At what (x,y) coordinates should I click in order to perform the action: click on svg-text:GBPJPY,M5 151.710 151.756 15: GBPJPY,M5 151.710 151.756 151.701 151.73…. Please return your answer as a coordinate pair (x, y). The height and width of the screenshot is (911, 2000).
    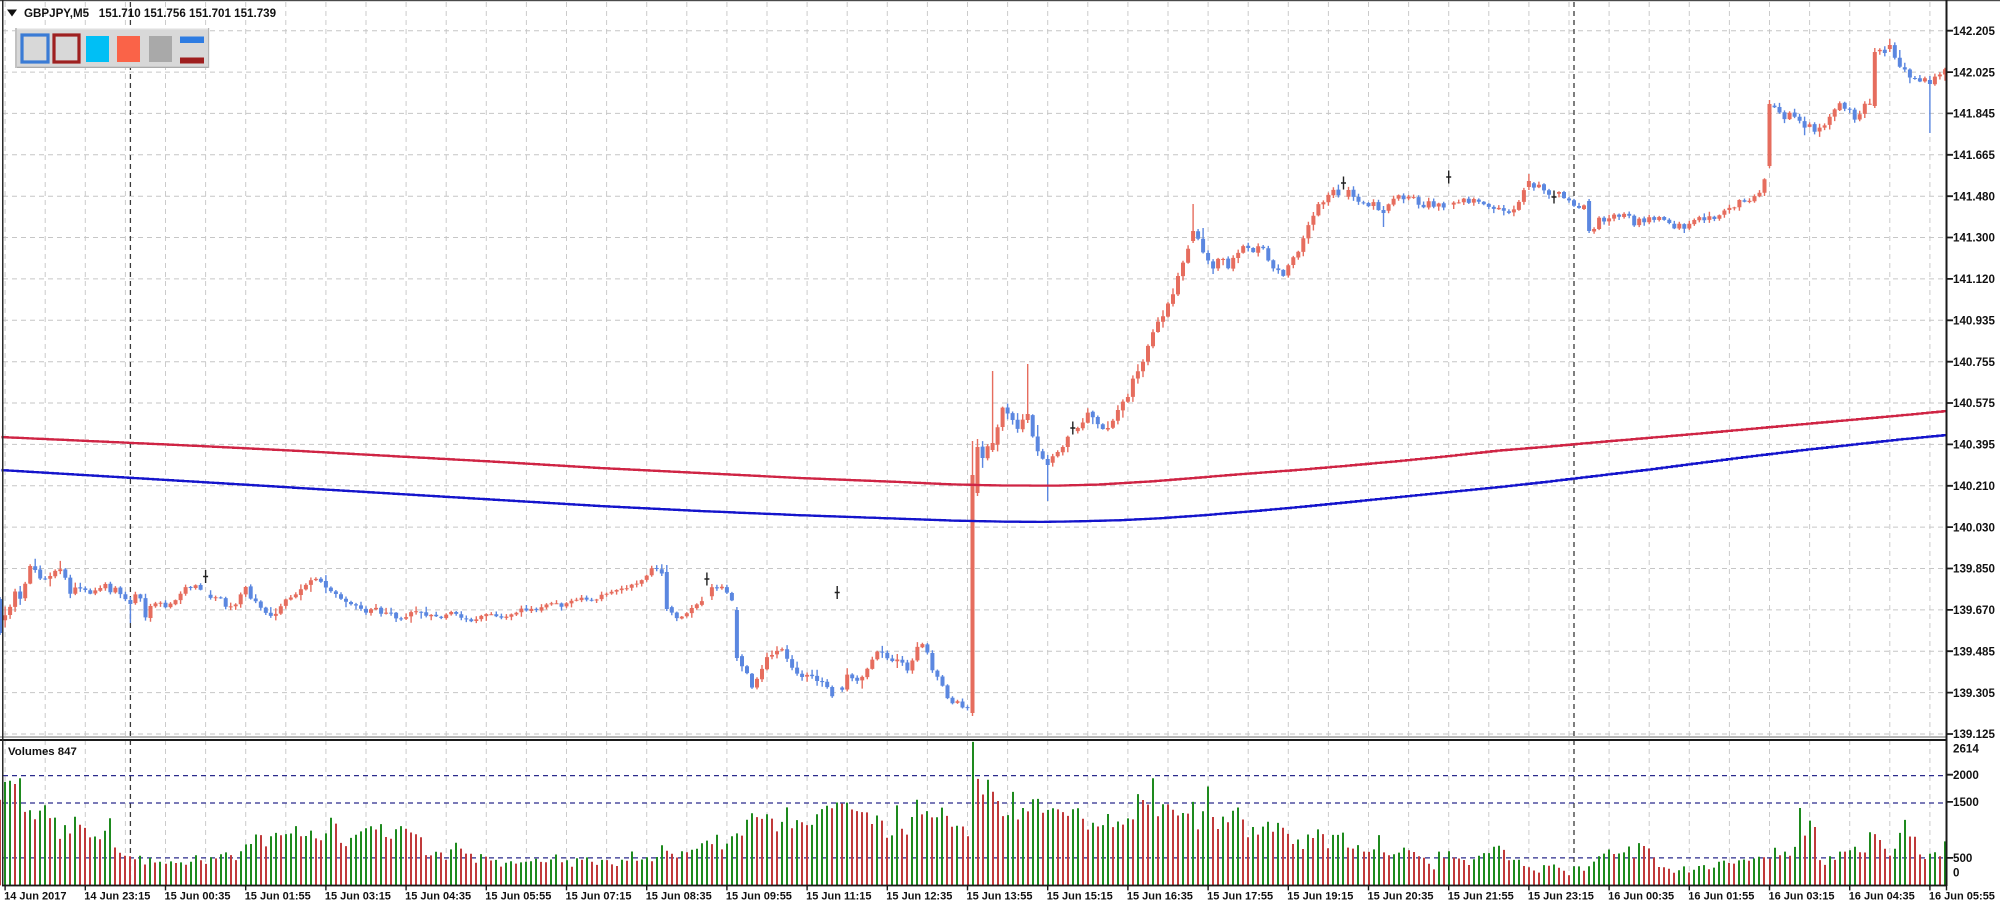
    Looking at the image, I should click on (150, 13).